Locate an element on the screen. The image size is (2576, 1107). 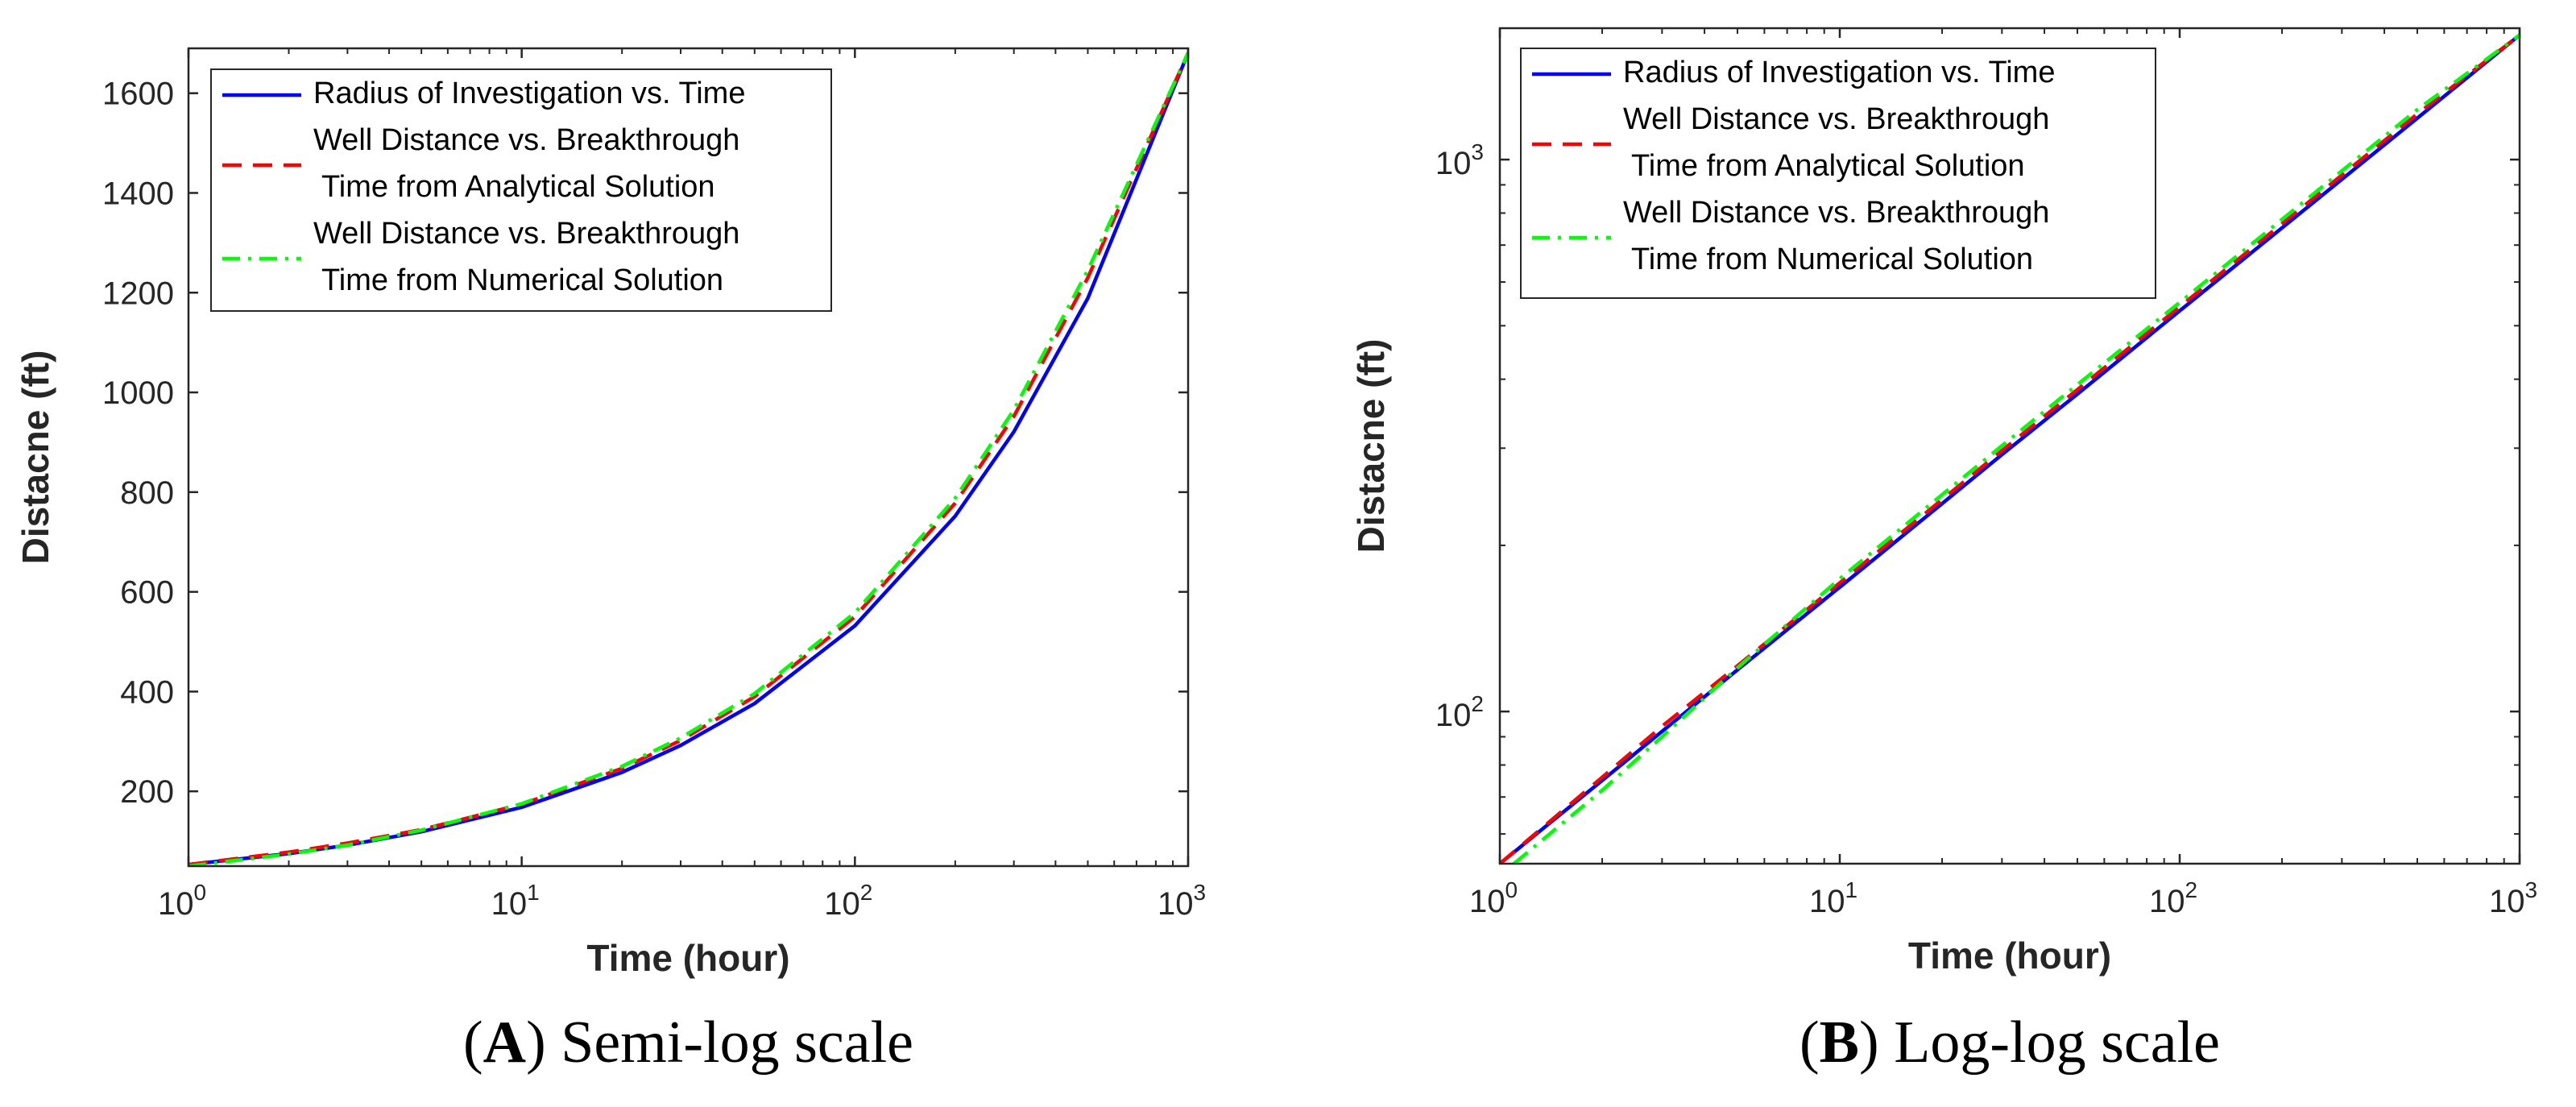
caption-letter: B is located at coordinates (1839, 1043).